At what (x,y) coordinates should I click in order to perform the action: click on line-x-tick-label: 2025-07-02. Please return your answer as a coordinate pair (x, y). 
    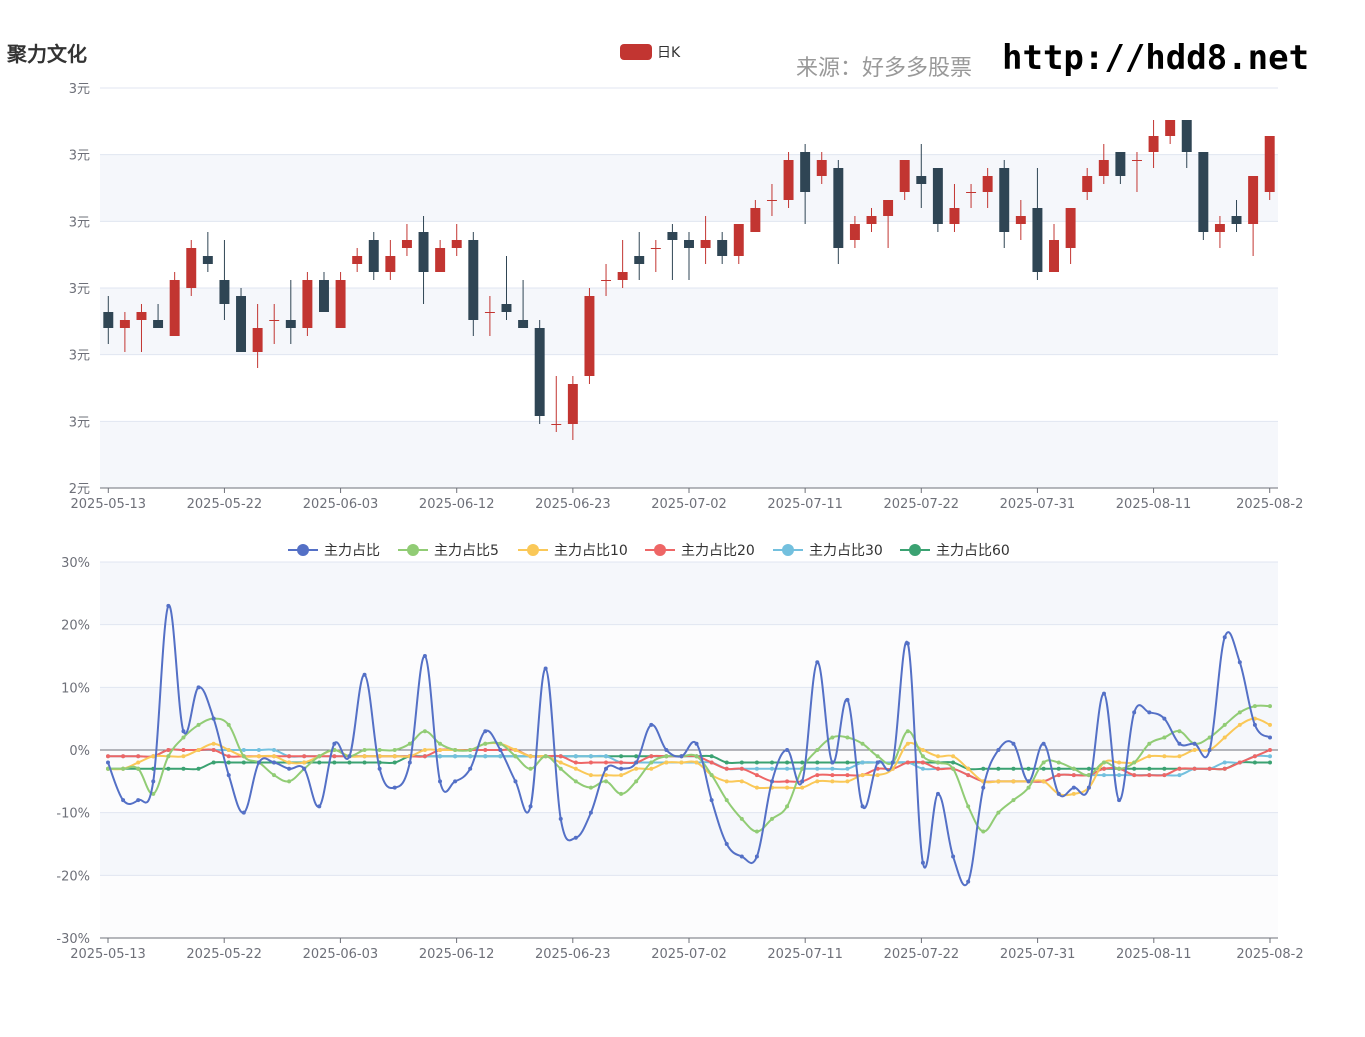
    Looking at the image, I should click on (689, 954).